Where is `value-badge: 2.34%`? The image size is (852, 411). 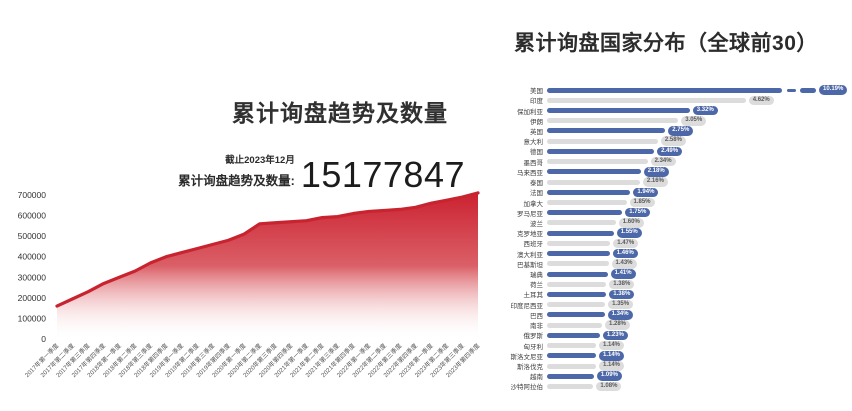
value-badge: 2.34% is located at coordinates (663, 161).